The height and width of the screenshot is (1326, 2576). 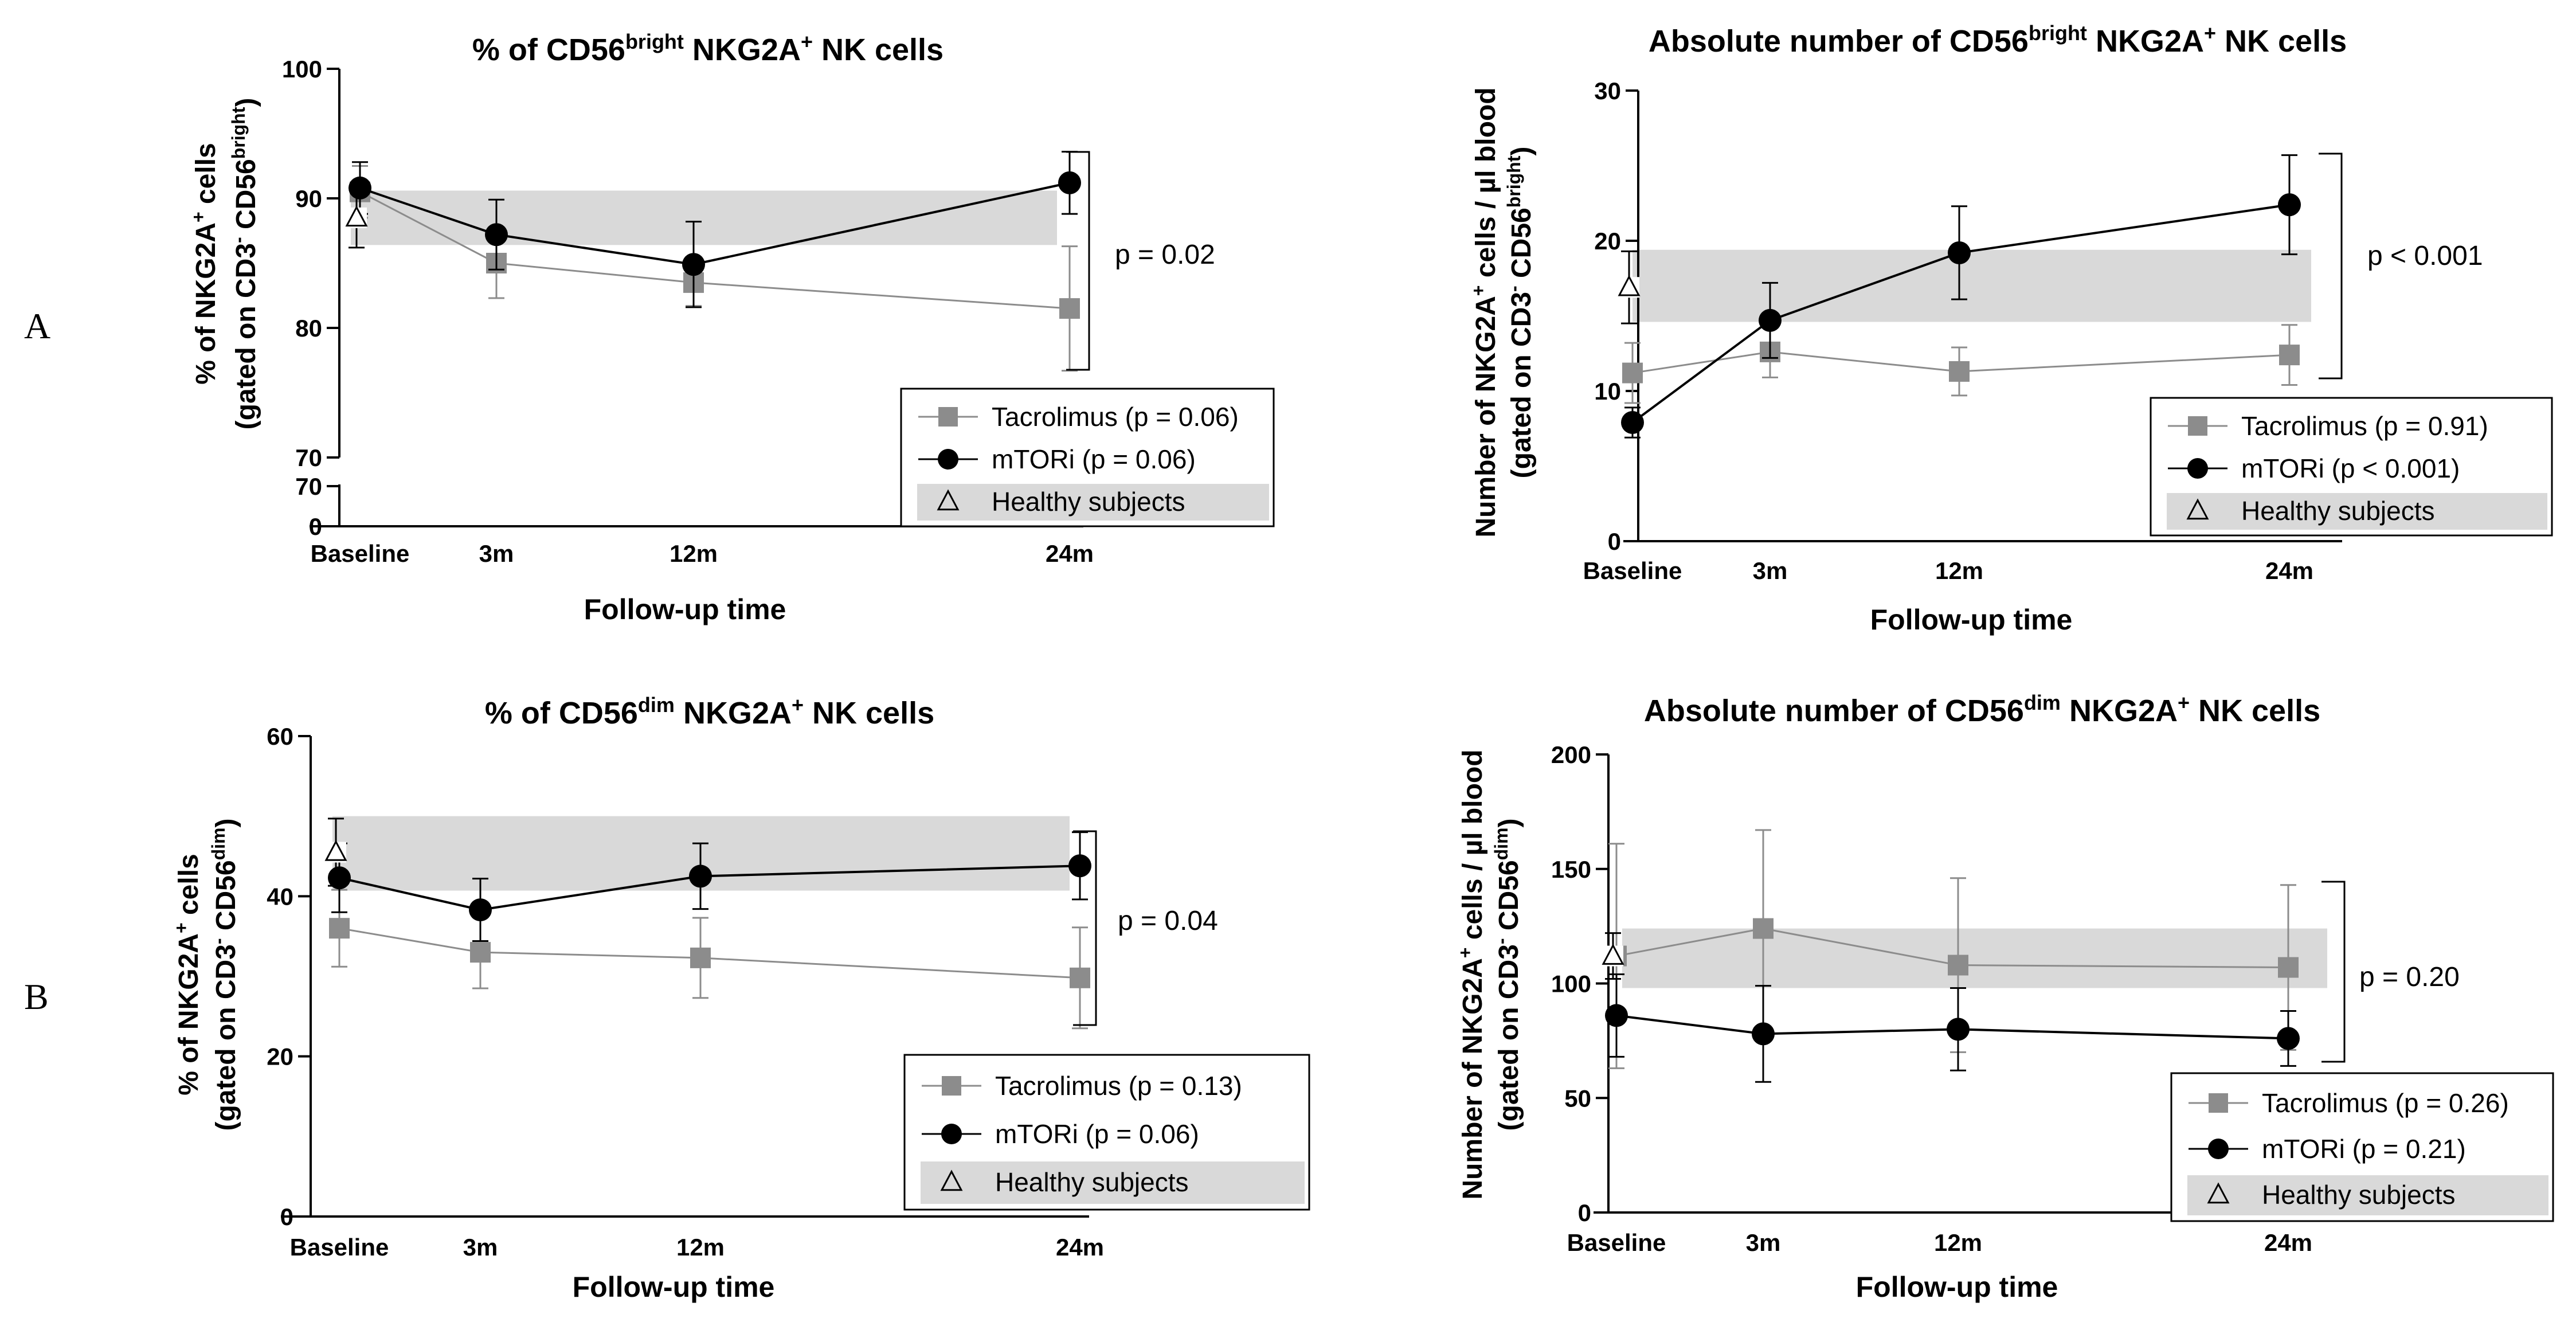 I want to click on p1-ytick-label-70: 70, so click(x=308, y=457).